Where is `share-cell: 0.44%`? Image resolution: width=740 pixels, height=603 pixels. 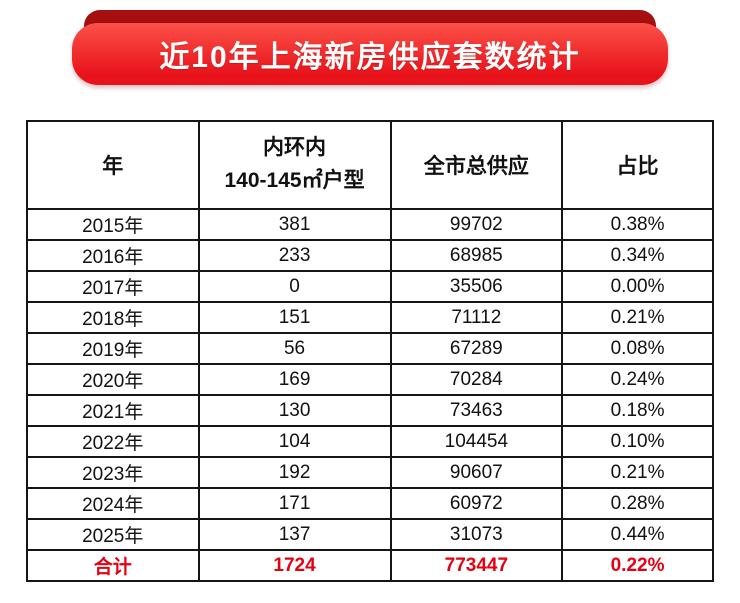
share-cell: 0.44% is located at coordinates (637, 534).